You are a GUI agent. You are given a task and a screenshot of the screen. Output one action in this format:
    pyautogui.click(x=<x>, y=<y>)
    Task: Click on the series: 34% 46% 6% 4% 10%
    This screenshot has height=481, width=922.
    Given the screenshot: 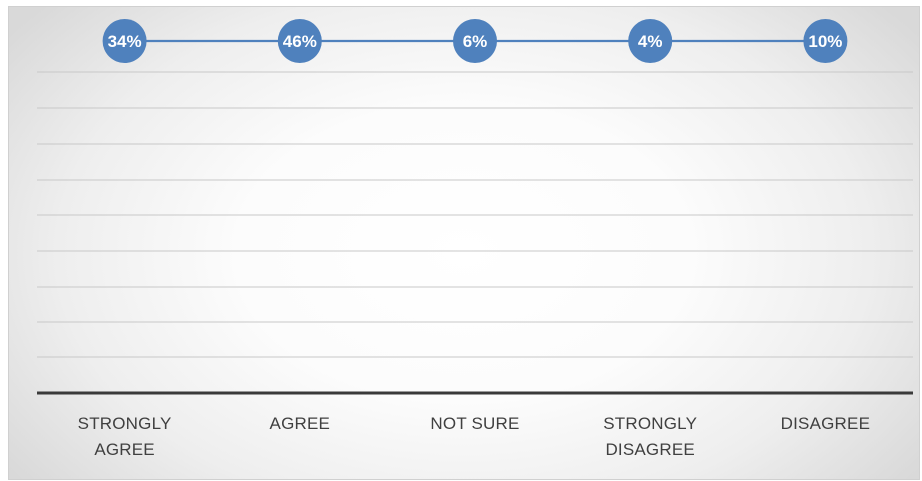 What is the action you would take?
    pyautogui.click(x=475, y=41)
    